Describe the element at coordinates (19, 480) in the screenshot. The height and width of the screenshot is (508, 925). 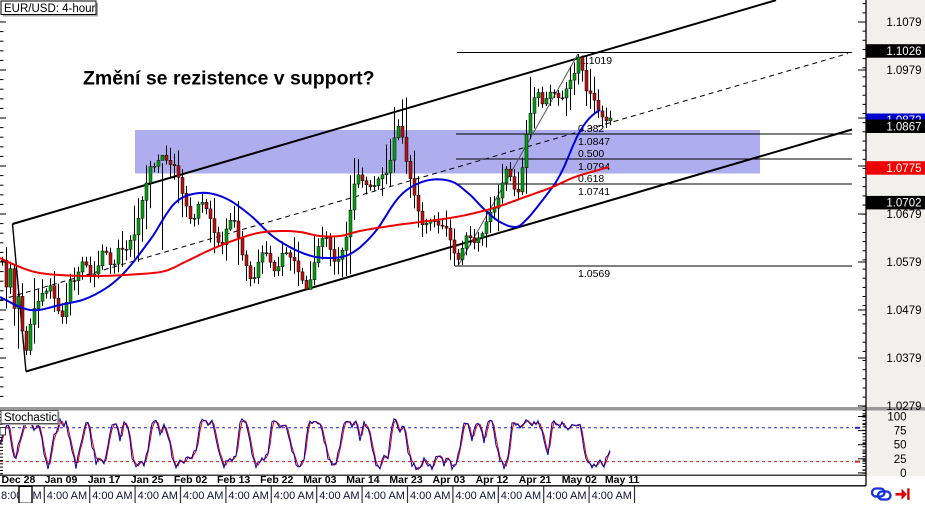
I see `svg-text: Dec 28` at that location.